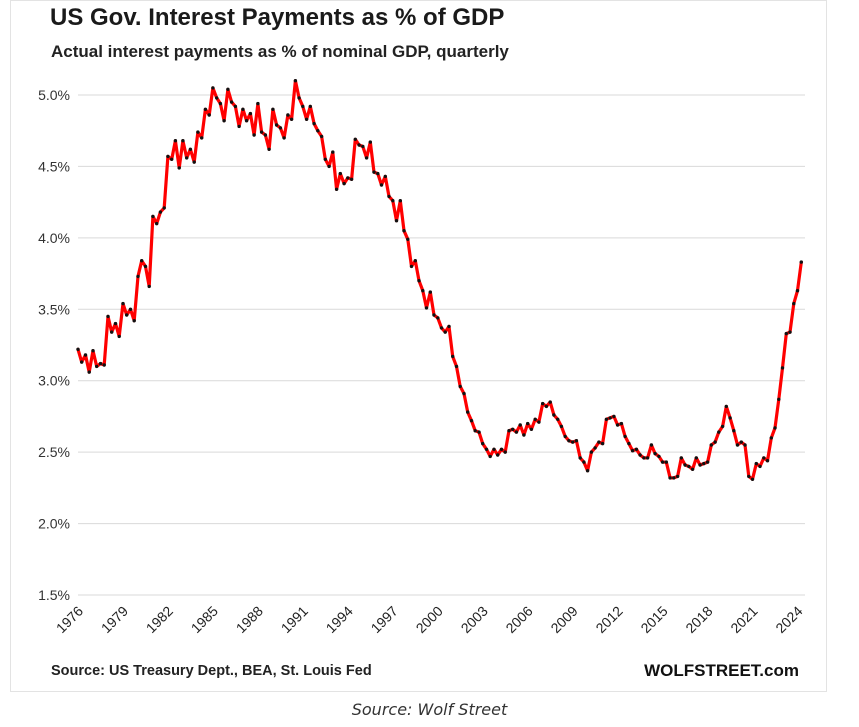  I want to click on x-tick-label: 2012, so click(608, 619).